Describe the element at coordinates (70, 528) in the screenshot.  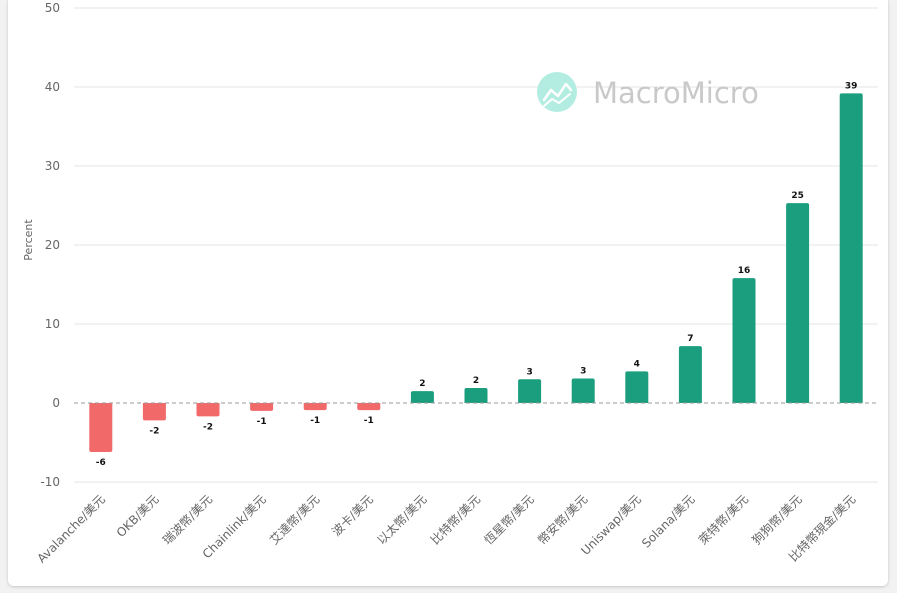
I see `x-tick-label: Avalanche/美元` at that location.